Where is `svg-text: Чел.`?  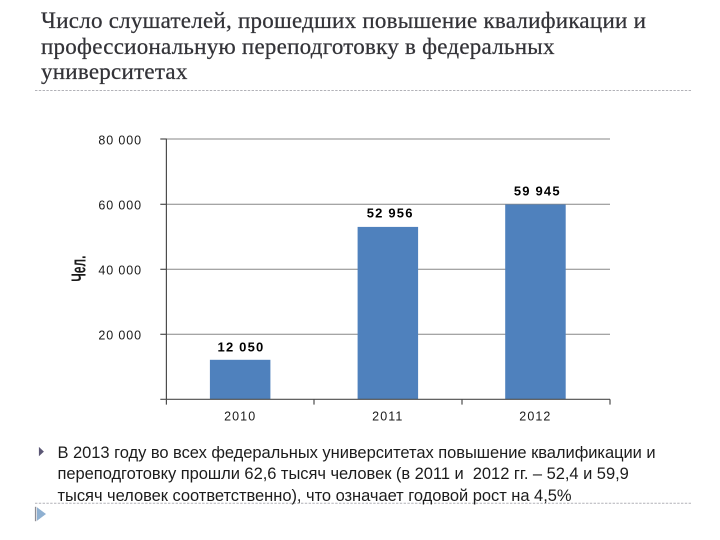
svg-text: Чел. is located at coordinates (78, 269).